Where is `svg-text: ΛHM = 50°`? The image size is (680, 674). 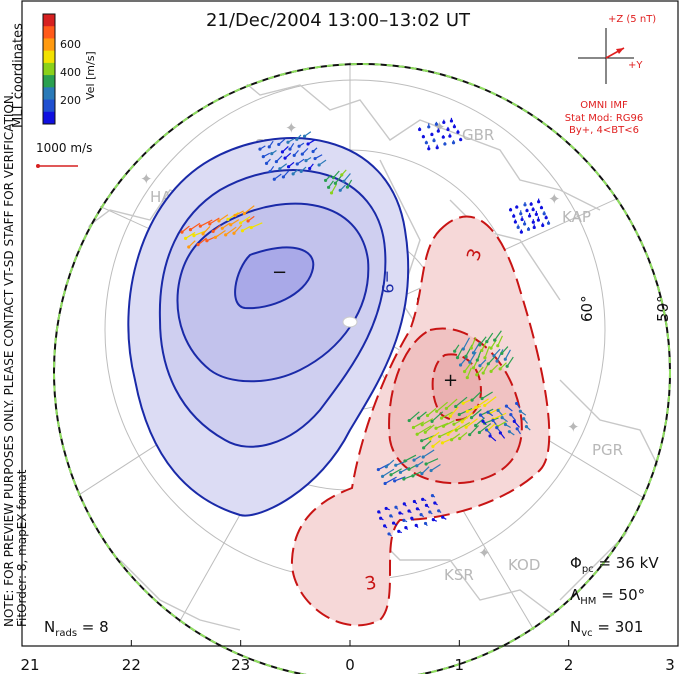
svg-text: ΛHM = 50° is located at coordinates (607, 596).